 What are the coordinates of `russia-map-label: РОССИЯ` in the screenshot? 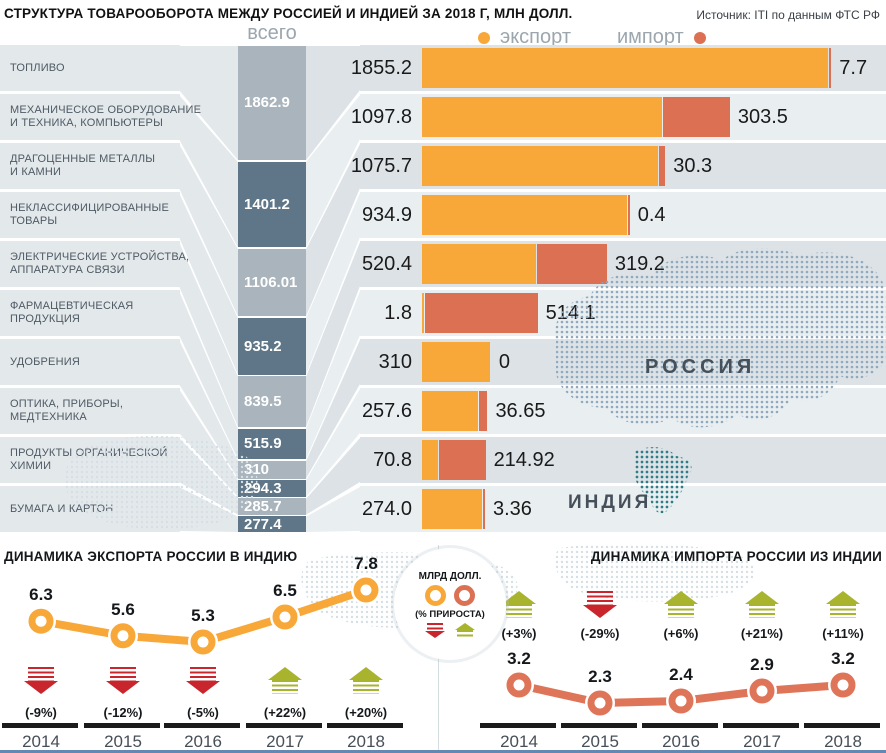 It's located at (700, 367).